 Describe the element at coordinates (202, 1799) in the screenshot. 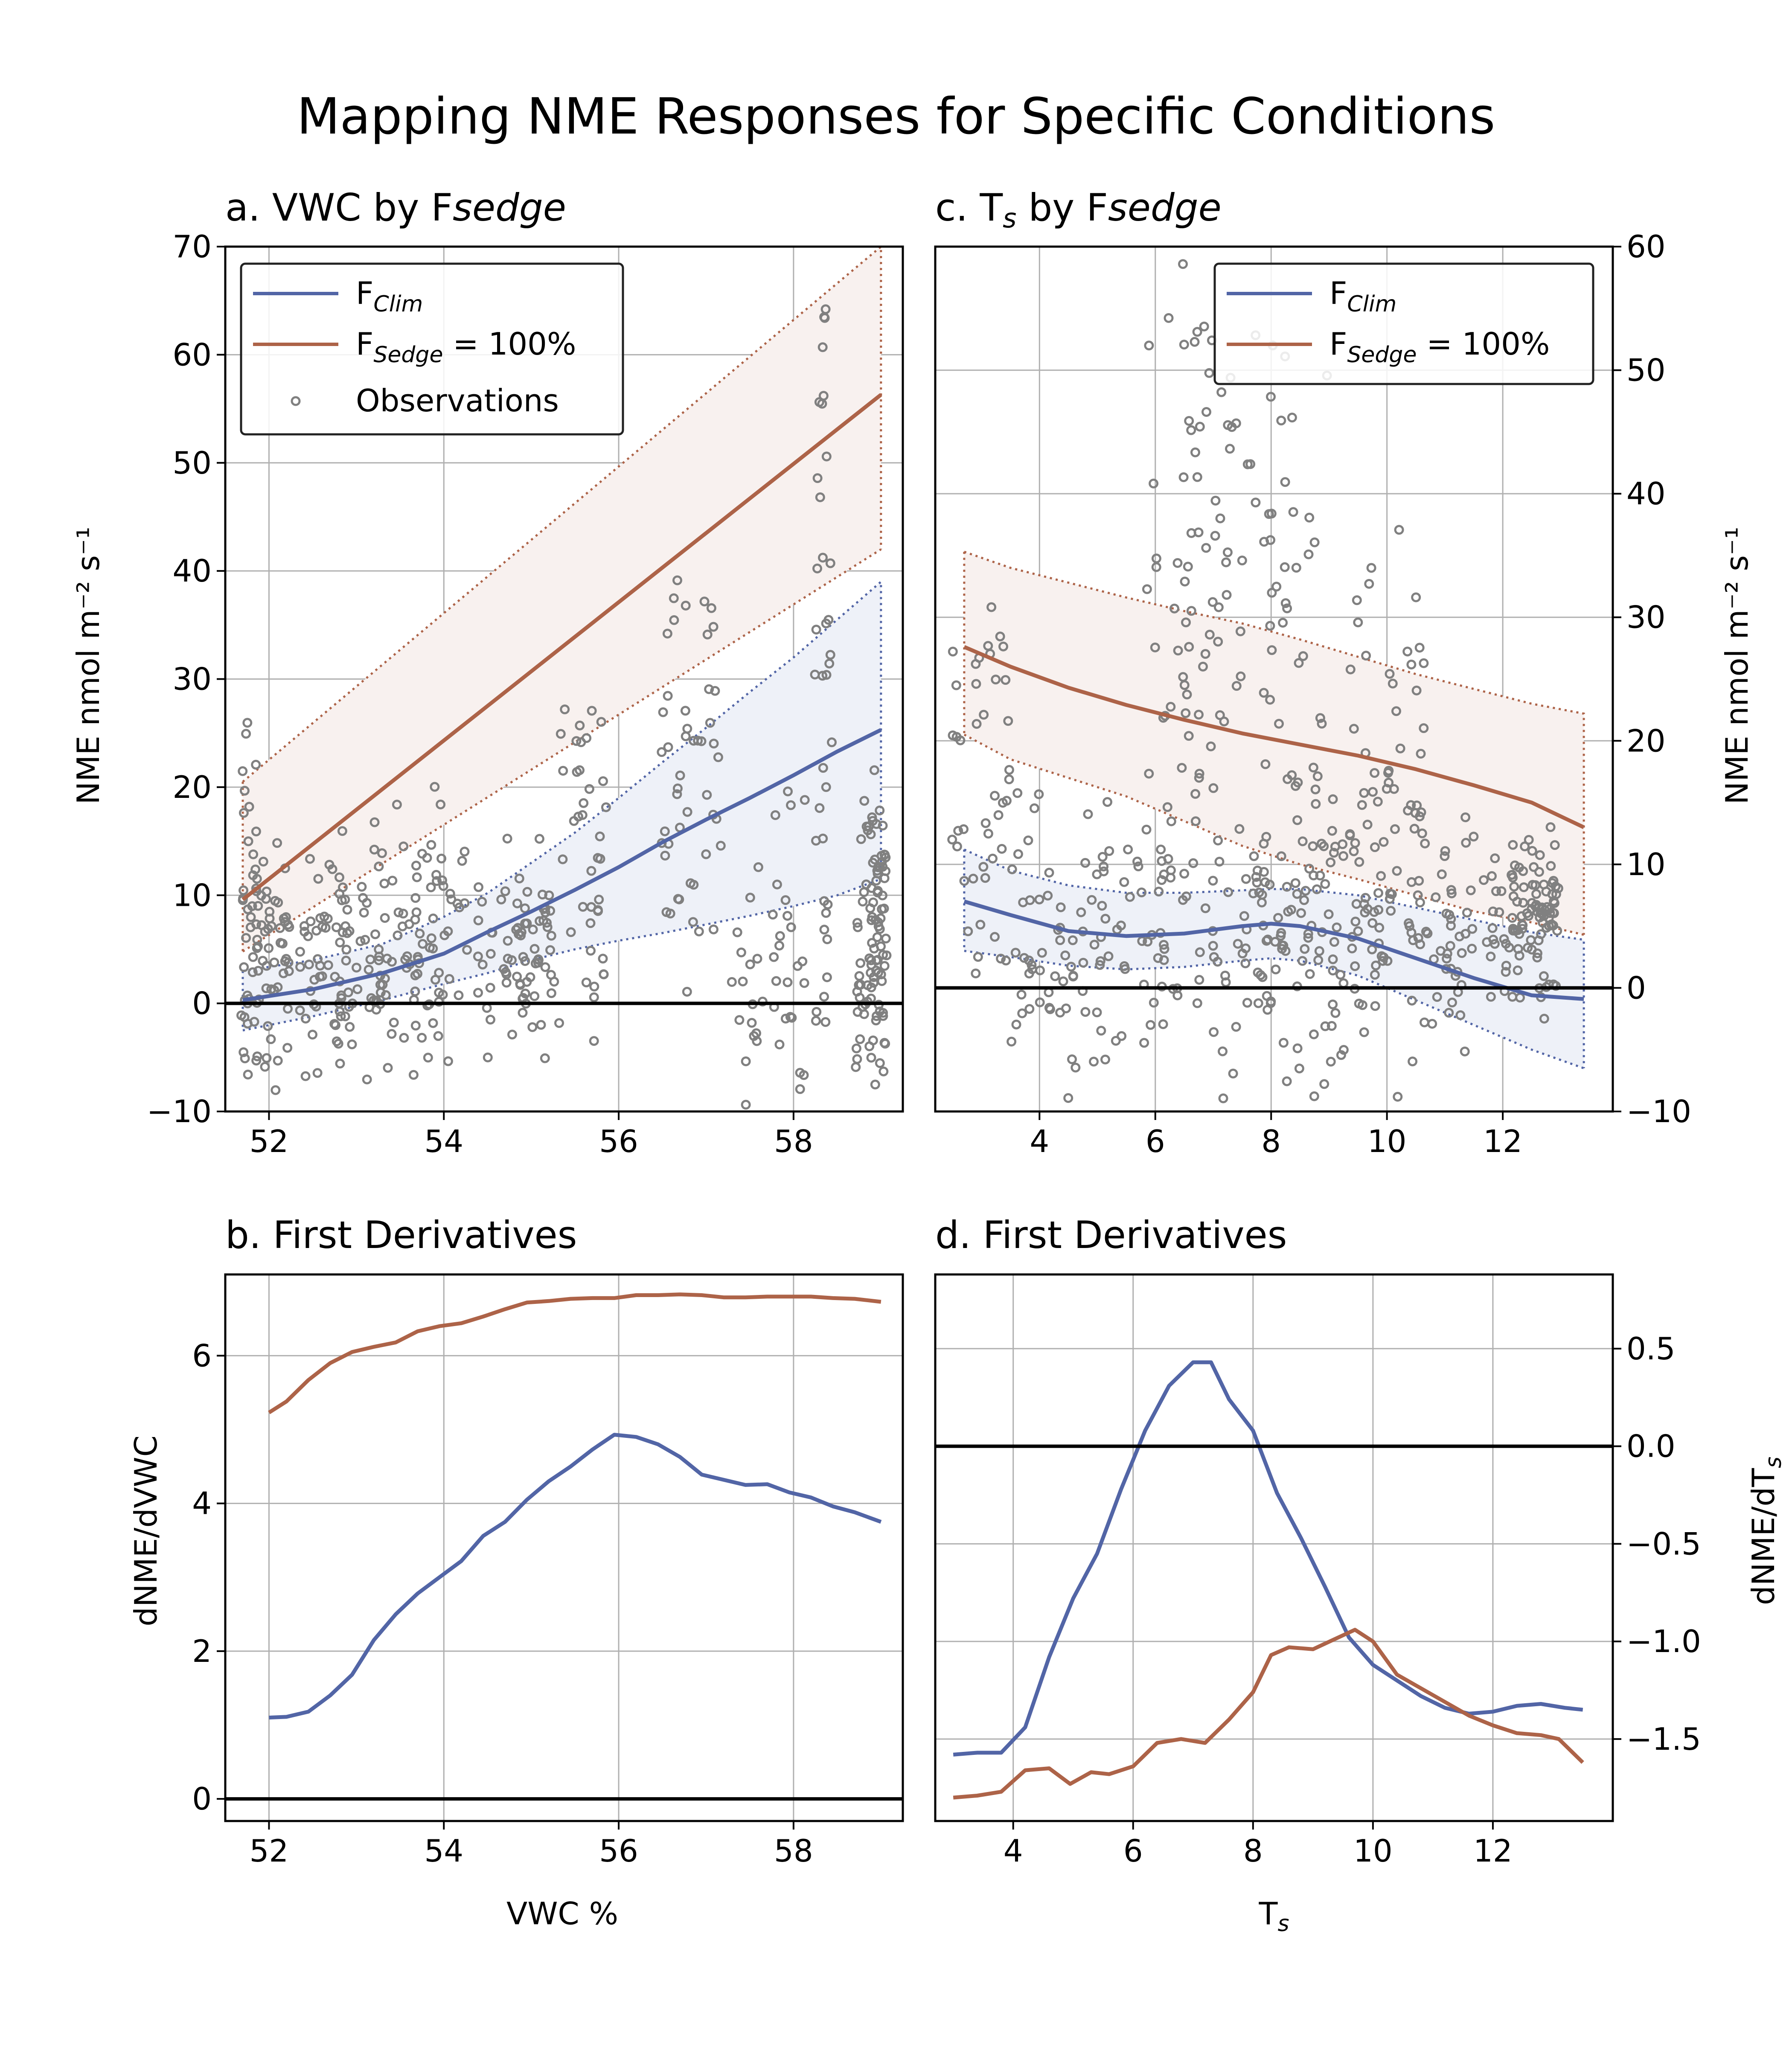

I see `ytick-label: 0` at that location.